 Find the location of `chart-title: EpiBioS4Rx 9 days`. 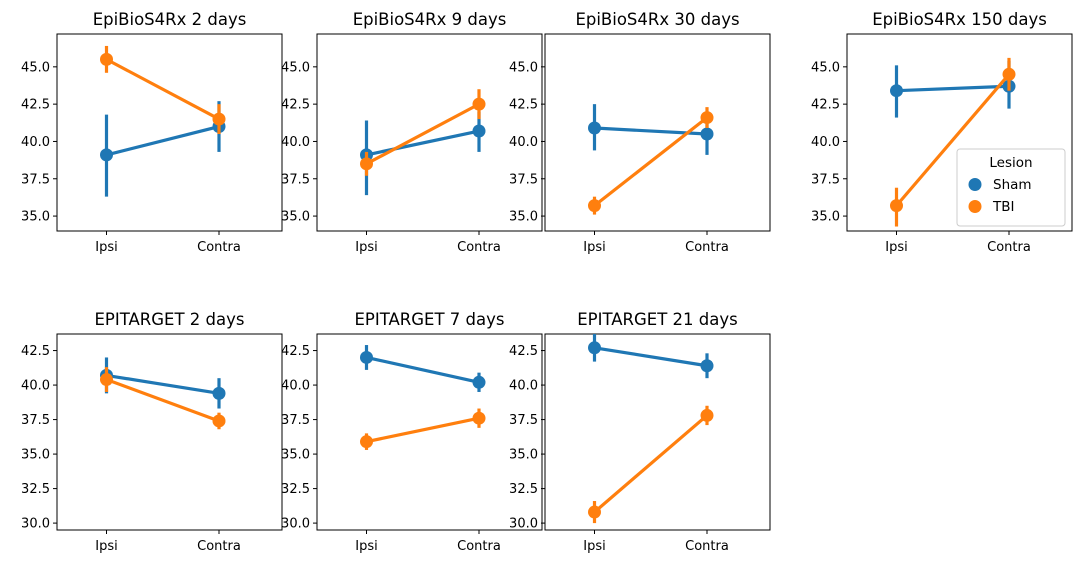

chart-title: EpiBioS4Rx 9 days is located at coordinates (430, 19).